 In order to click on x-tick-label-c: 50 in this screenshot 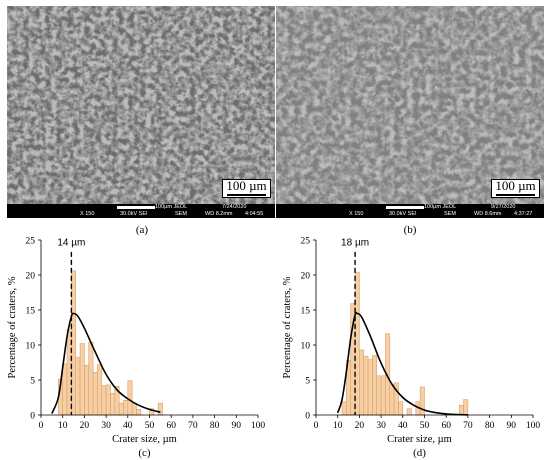, I will do `click(150, 426)`.